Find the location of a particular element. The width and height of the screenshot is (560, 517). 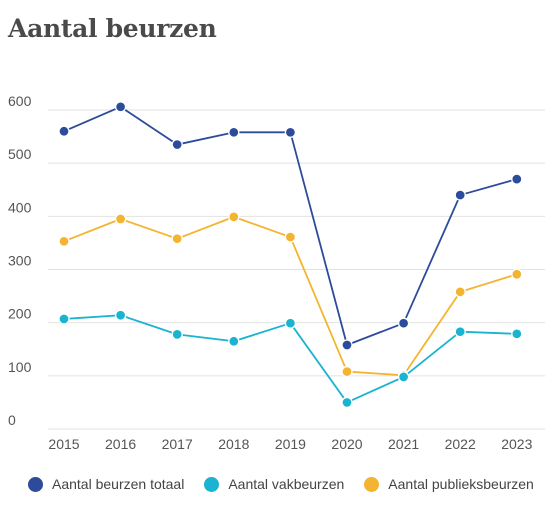

y-tick-label: 300 is located at coordinates (20, 261).